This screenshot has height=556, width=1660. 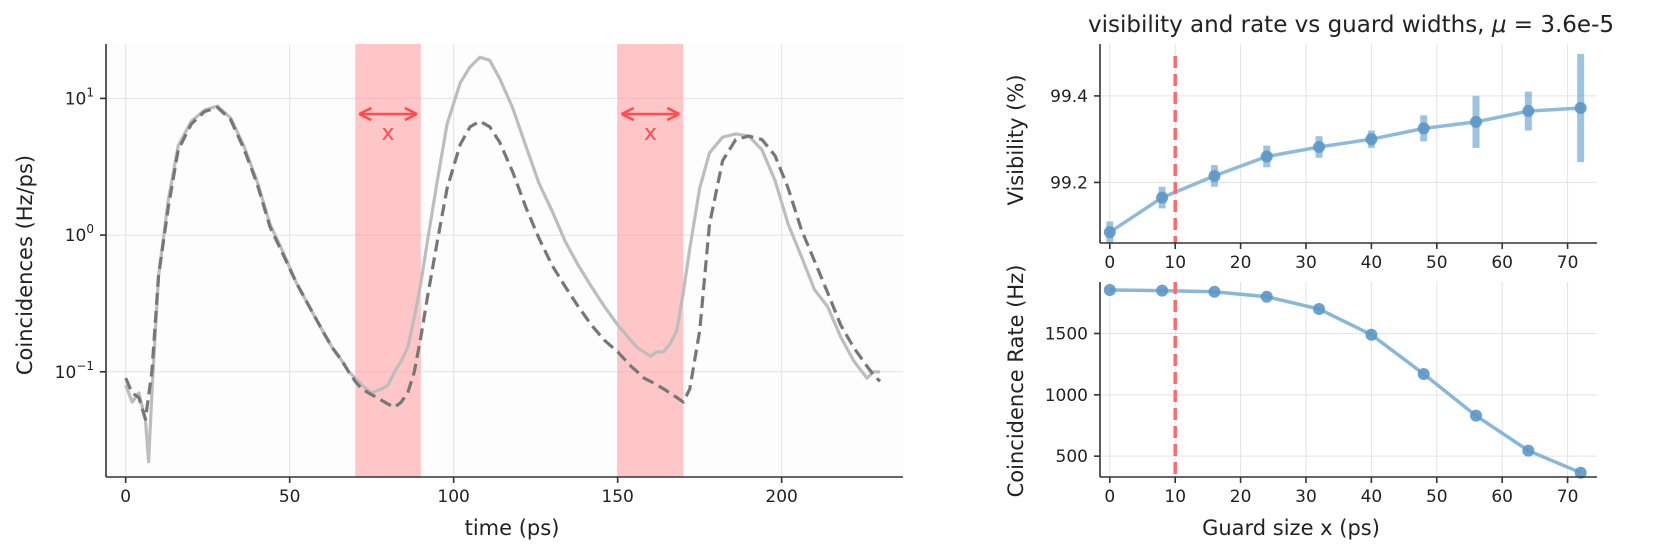 I want to click on visibility-line, so click(x=1344, y=170).